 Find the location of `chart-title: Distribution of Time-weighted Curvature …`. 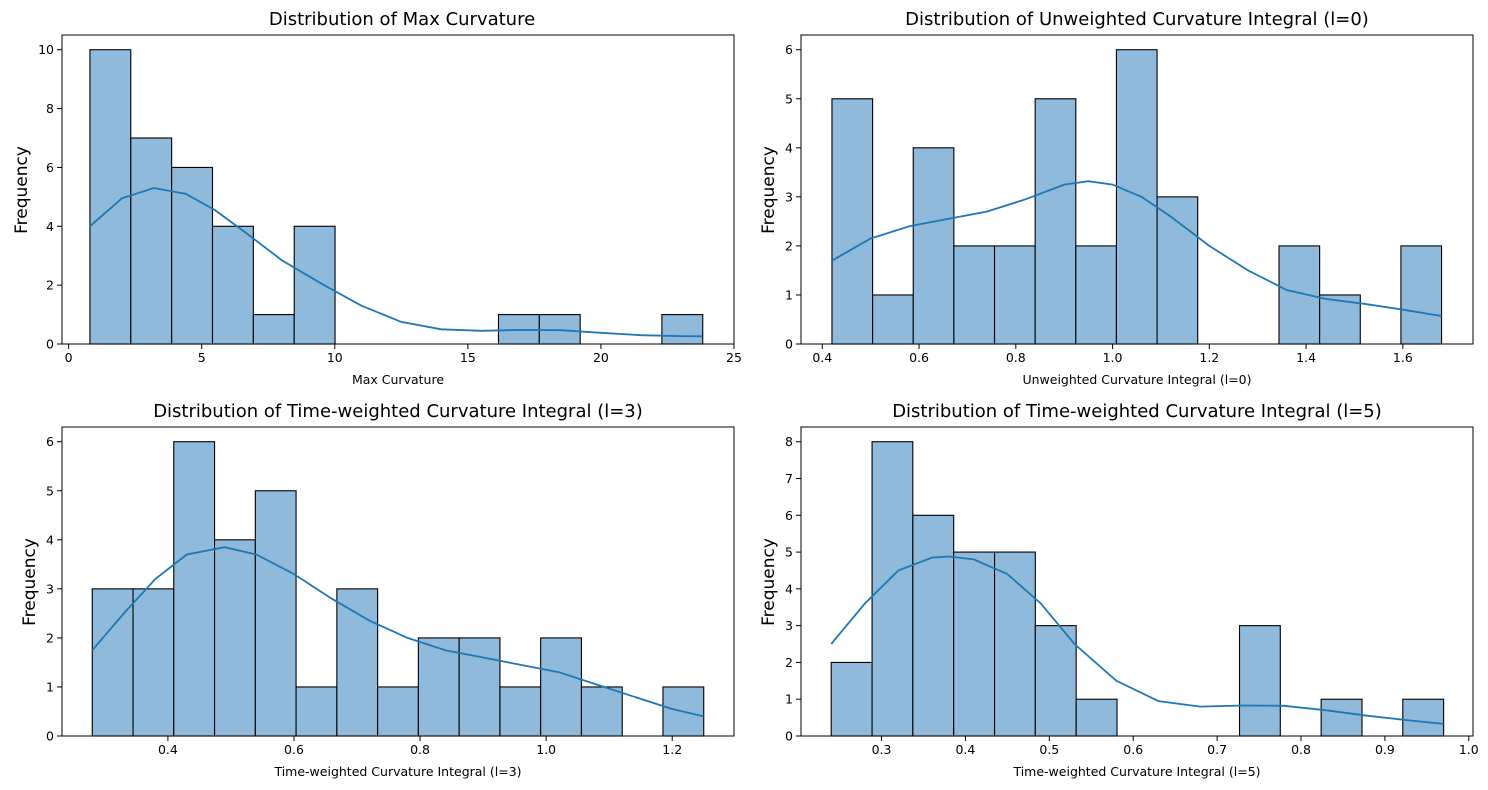

chart-title: Distribution of Time-weighted Curvature … is located at coordinates (398, 411).